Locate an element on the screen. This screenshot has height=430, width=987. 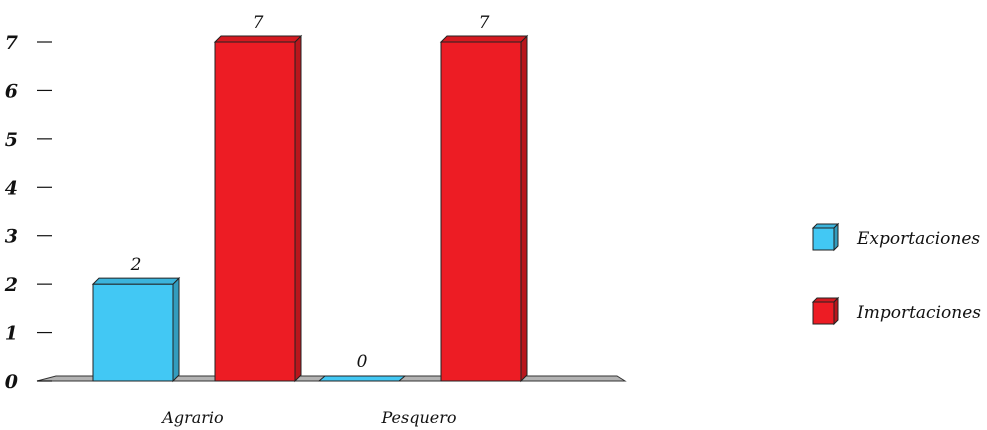
ytick-label: 0 is located at coordinates (11, 382).